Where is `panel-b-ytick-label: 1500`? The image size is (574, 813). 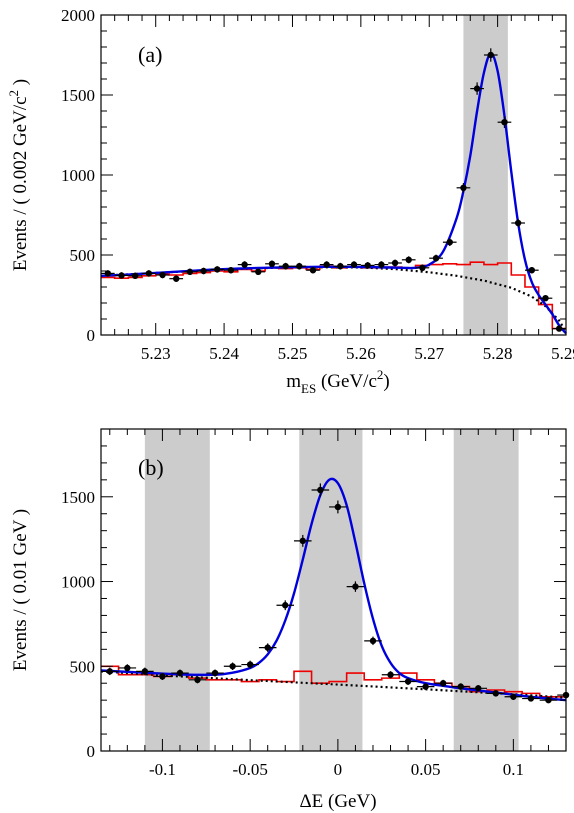 panel-b-ytick-label: 1500 is located at coordinates (78, 497).